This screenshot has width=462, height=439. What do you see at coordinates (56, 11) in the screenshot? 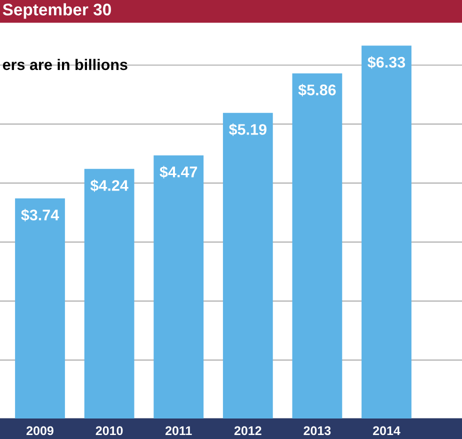
I see `chart-title: September 30` at bounding box center [56, 11].